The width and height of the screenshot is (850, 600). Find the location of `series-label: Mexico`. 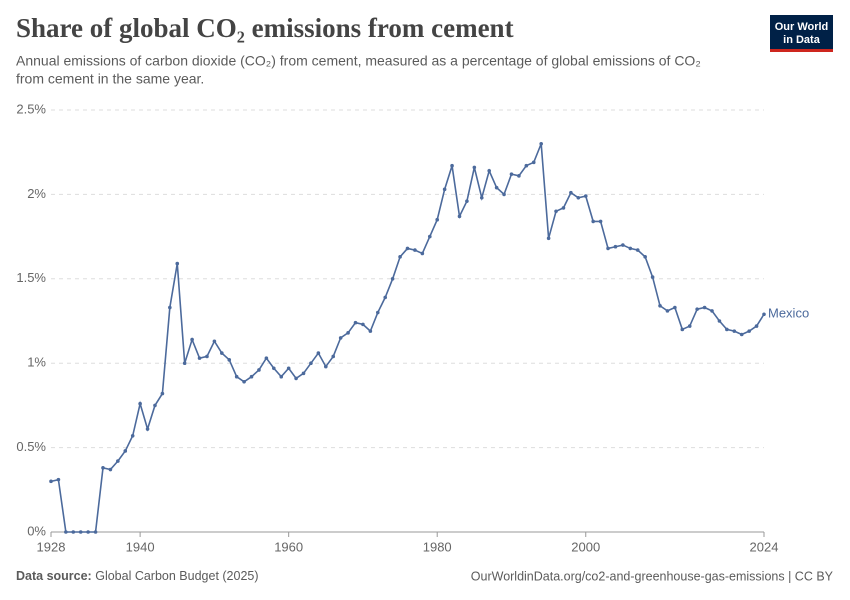

series-label: Mexico is located at coordinates (788, 313).